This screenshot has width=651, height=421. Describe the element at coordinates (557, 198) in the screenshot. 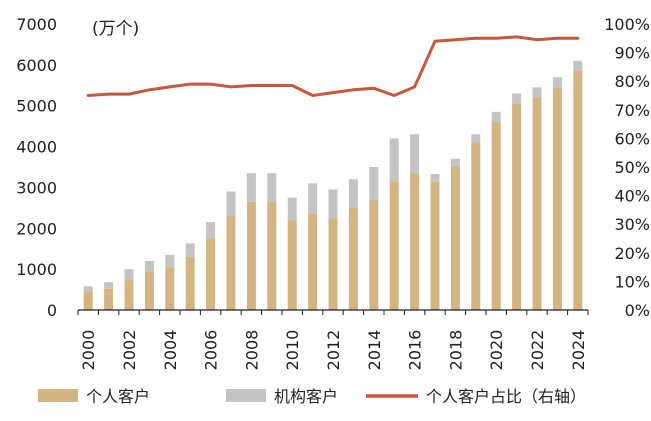

I see `bar-personal-2023` at that location.